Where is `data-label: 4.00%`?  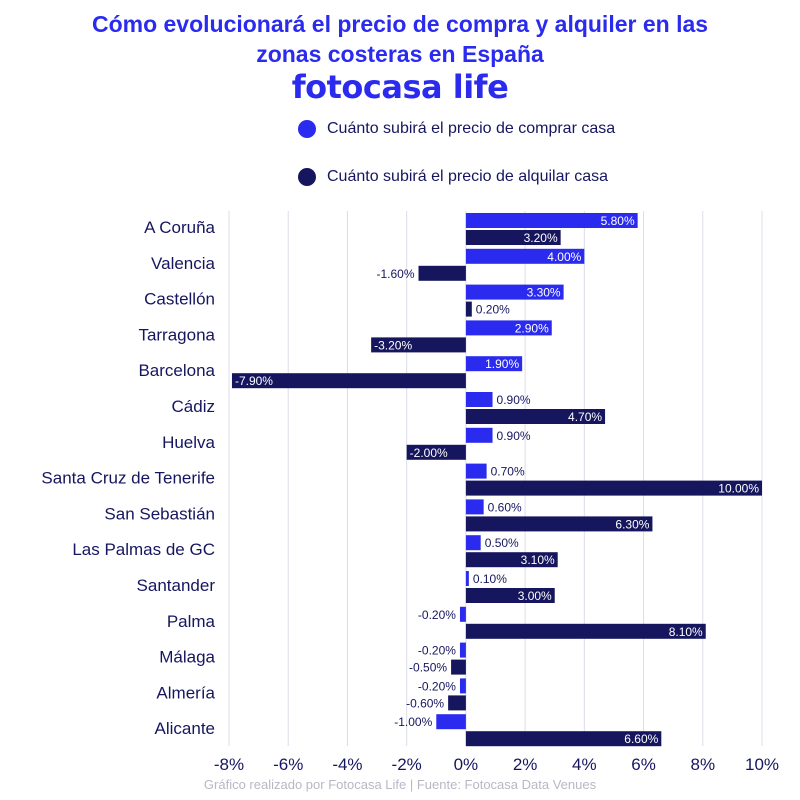
data-label: 4.00% is located at coordinates (564, 257).